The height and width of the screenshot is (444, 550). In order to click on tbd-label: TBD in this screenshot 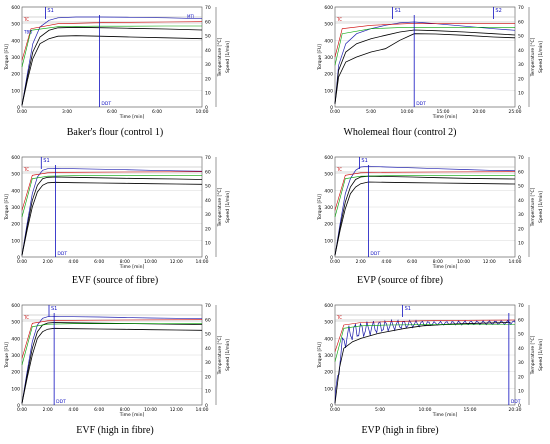, I will do `click(27, 32)`.